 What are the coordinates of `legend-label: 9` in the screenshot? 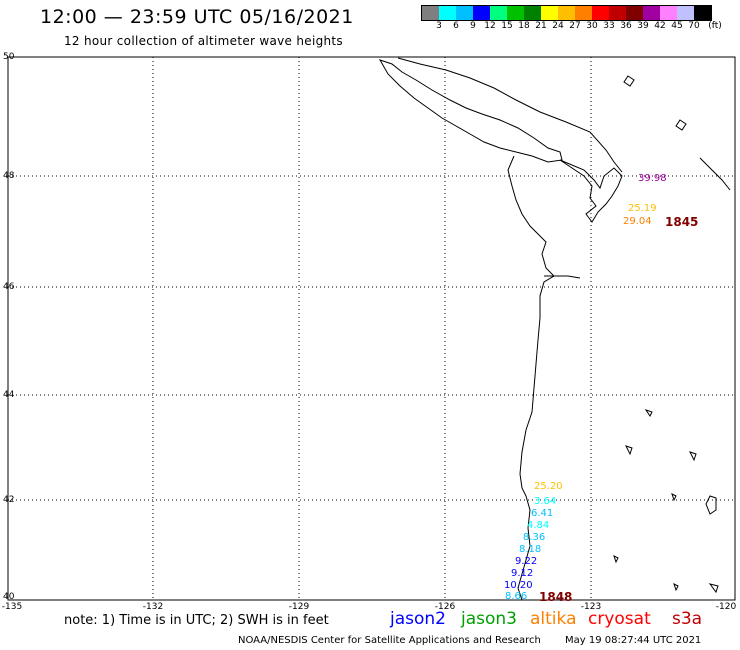 It's located at (473, 26).